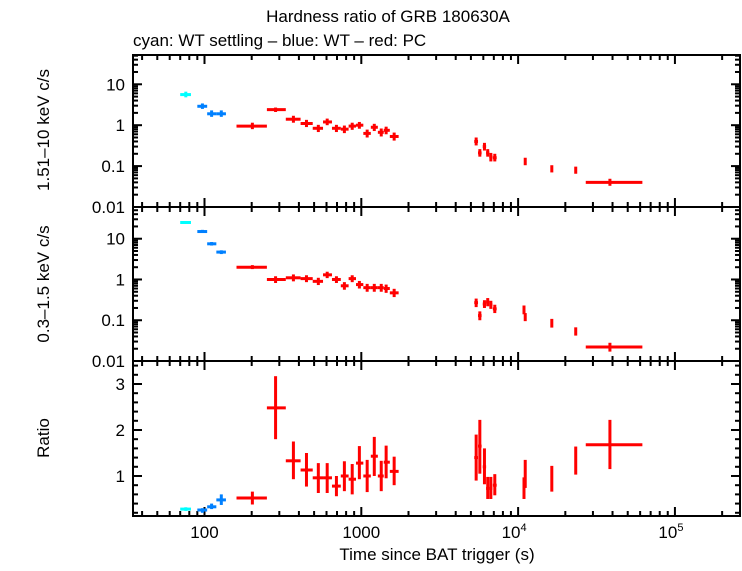 This screenshot has width=742, height=571. What do you see at coordinates (680, 528) in the screenshot?
I see `x-tick-label-exponent: 5` at bounding box center [680, 528].